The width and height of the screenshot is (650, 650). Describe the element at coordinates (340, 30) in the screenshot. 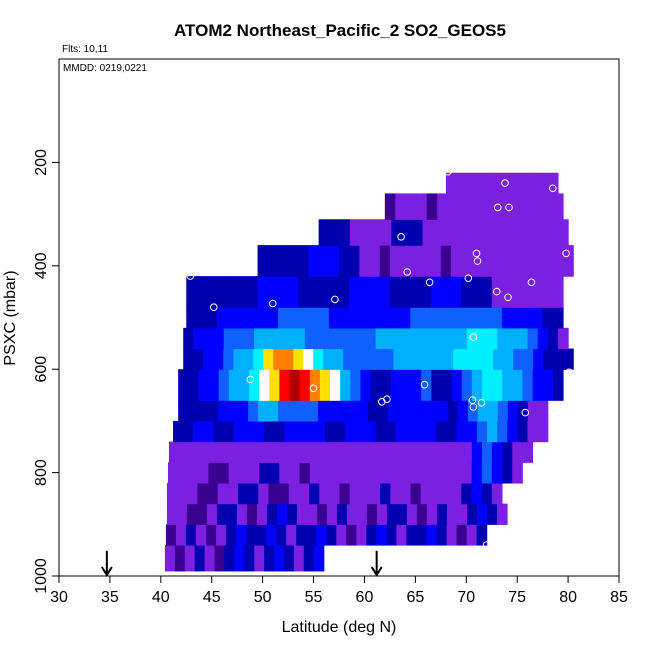

I see `chart-title: ATOM2 Northeast_Pacific_2 SO2_GEOS5` at that location.